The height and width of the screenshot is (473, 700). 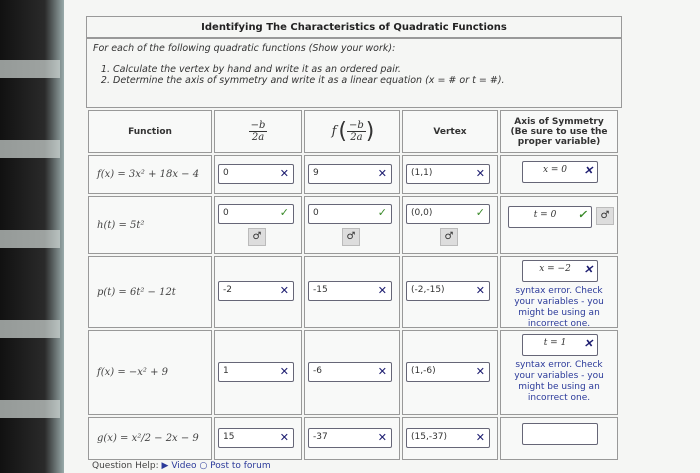 I want to click on axis-input: x = −2 ✕, so click(x=560, y=271).